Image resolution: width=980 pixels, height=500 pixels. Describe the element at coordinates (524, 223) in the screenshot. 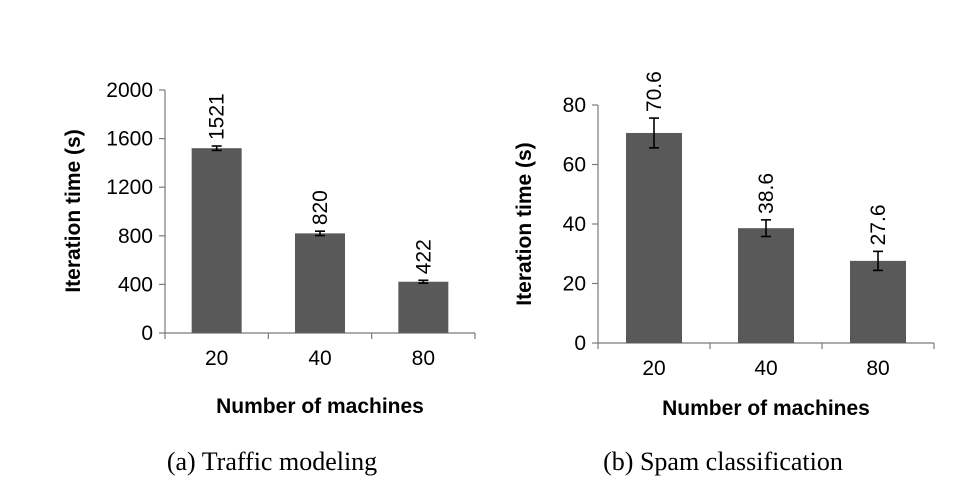

I see `y-axis-title-b: Iteration time (s)` at that location.